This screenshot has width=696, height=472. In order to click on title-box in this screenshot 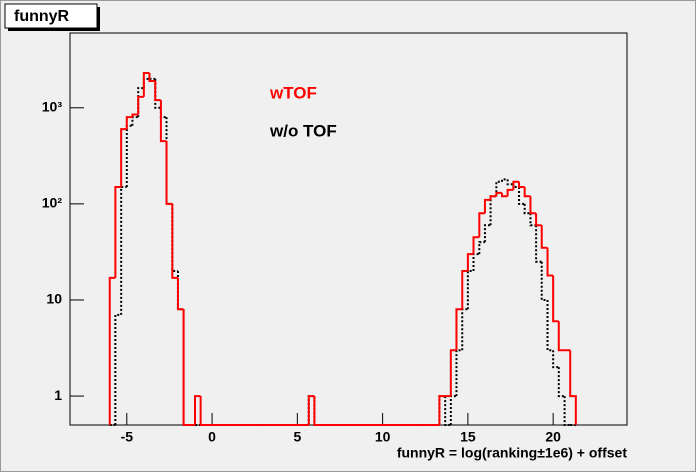, I will do `click(51, 16)`.